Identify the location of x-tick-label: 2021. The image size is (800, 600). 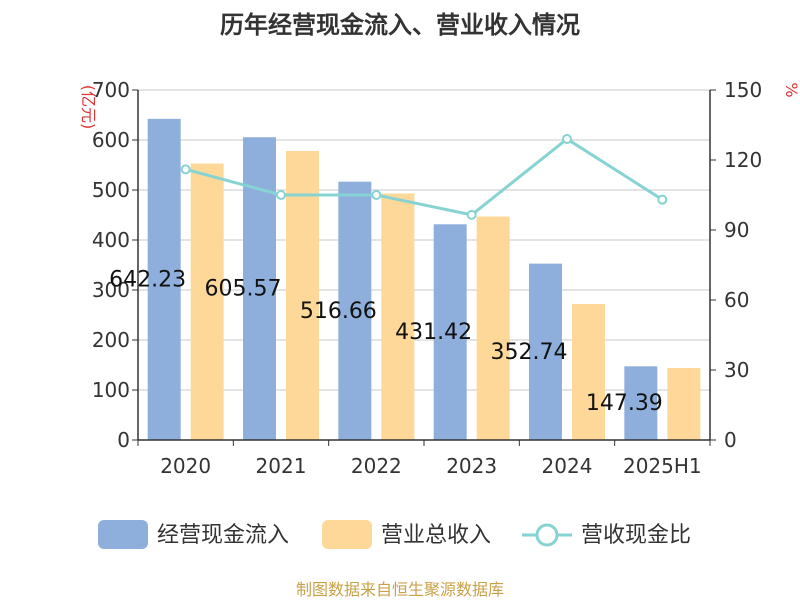
(281, 466).